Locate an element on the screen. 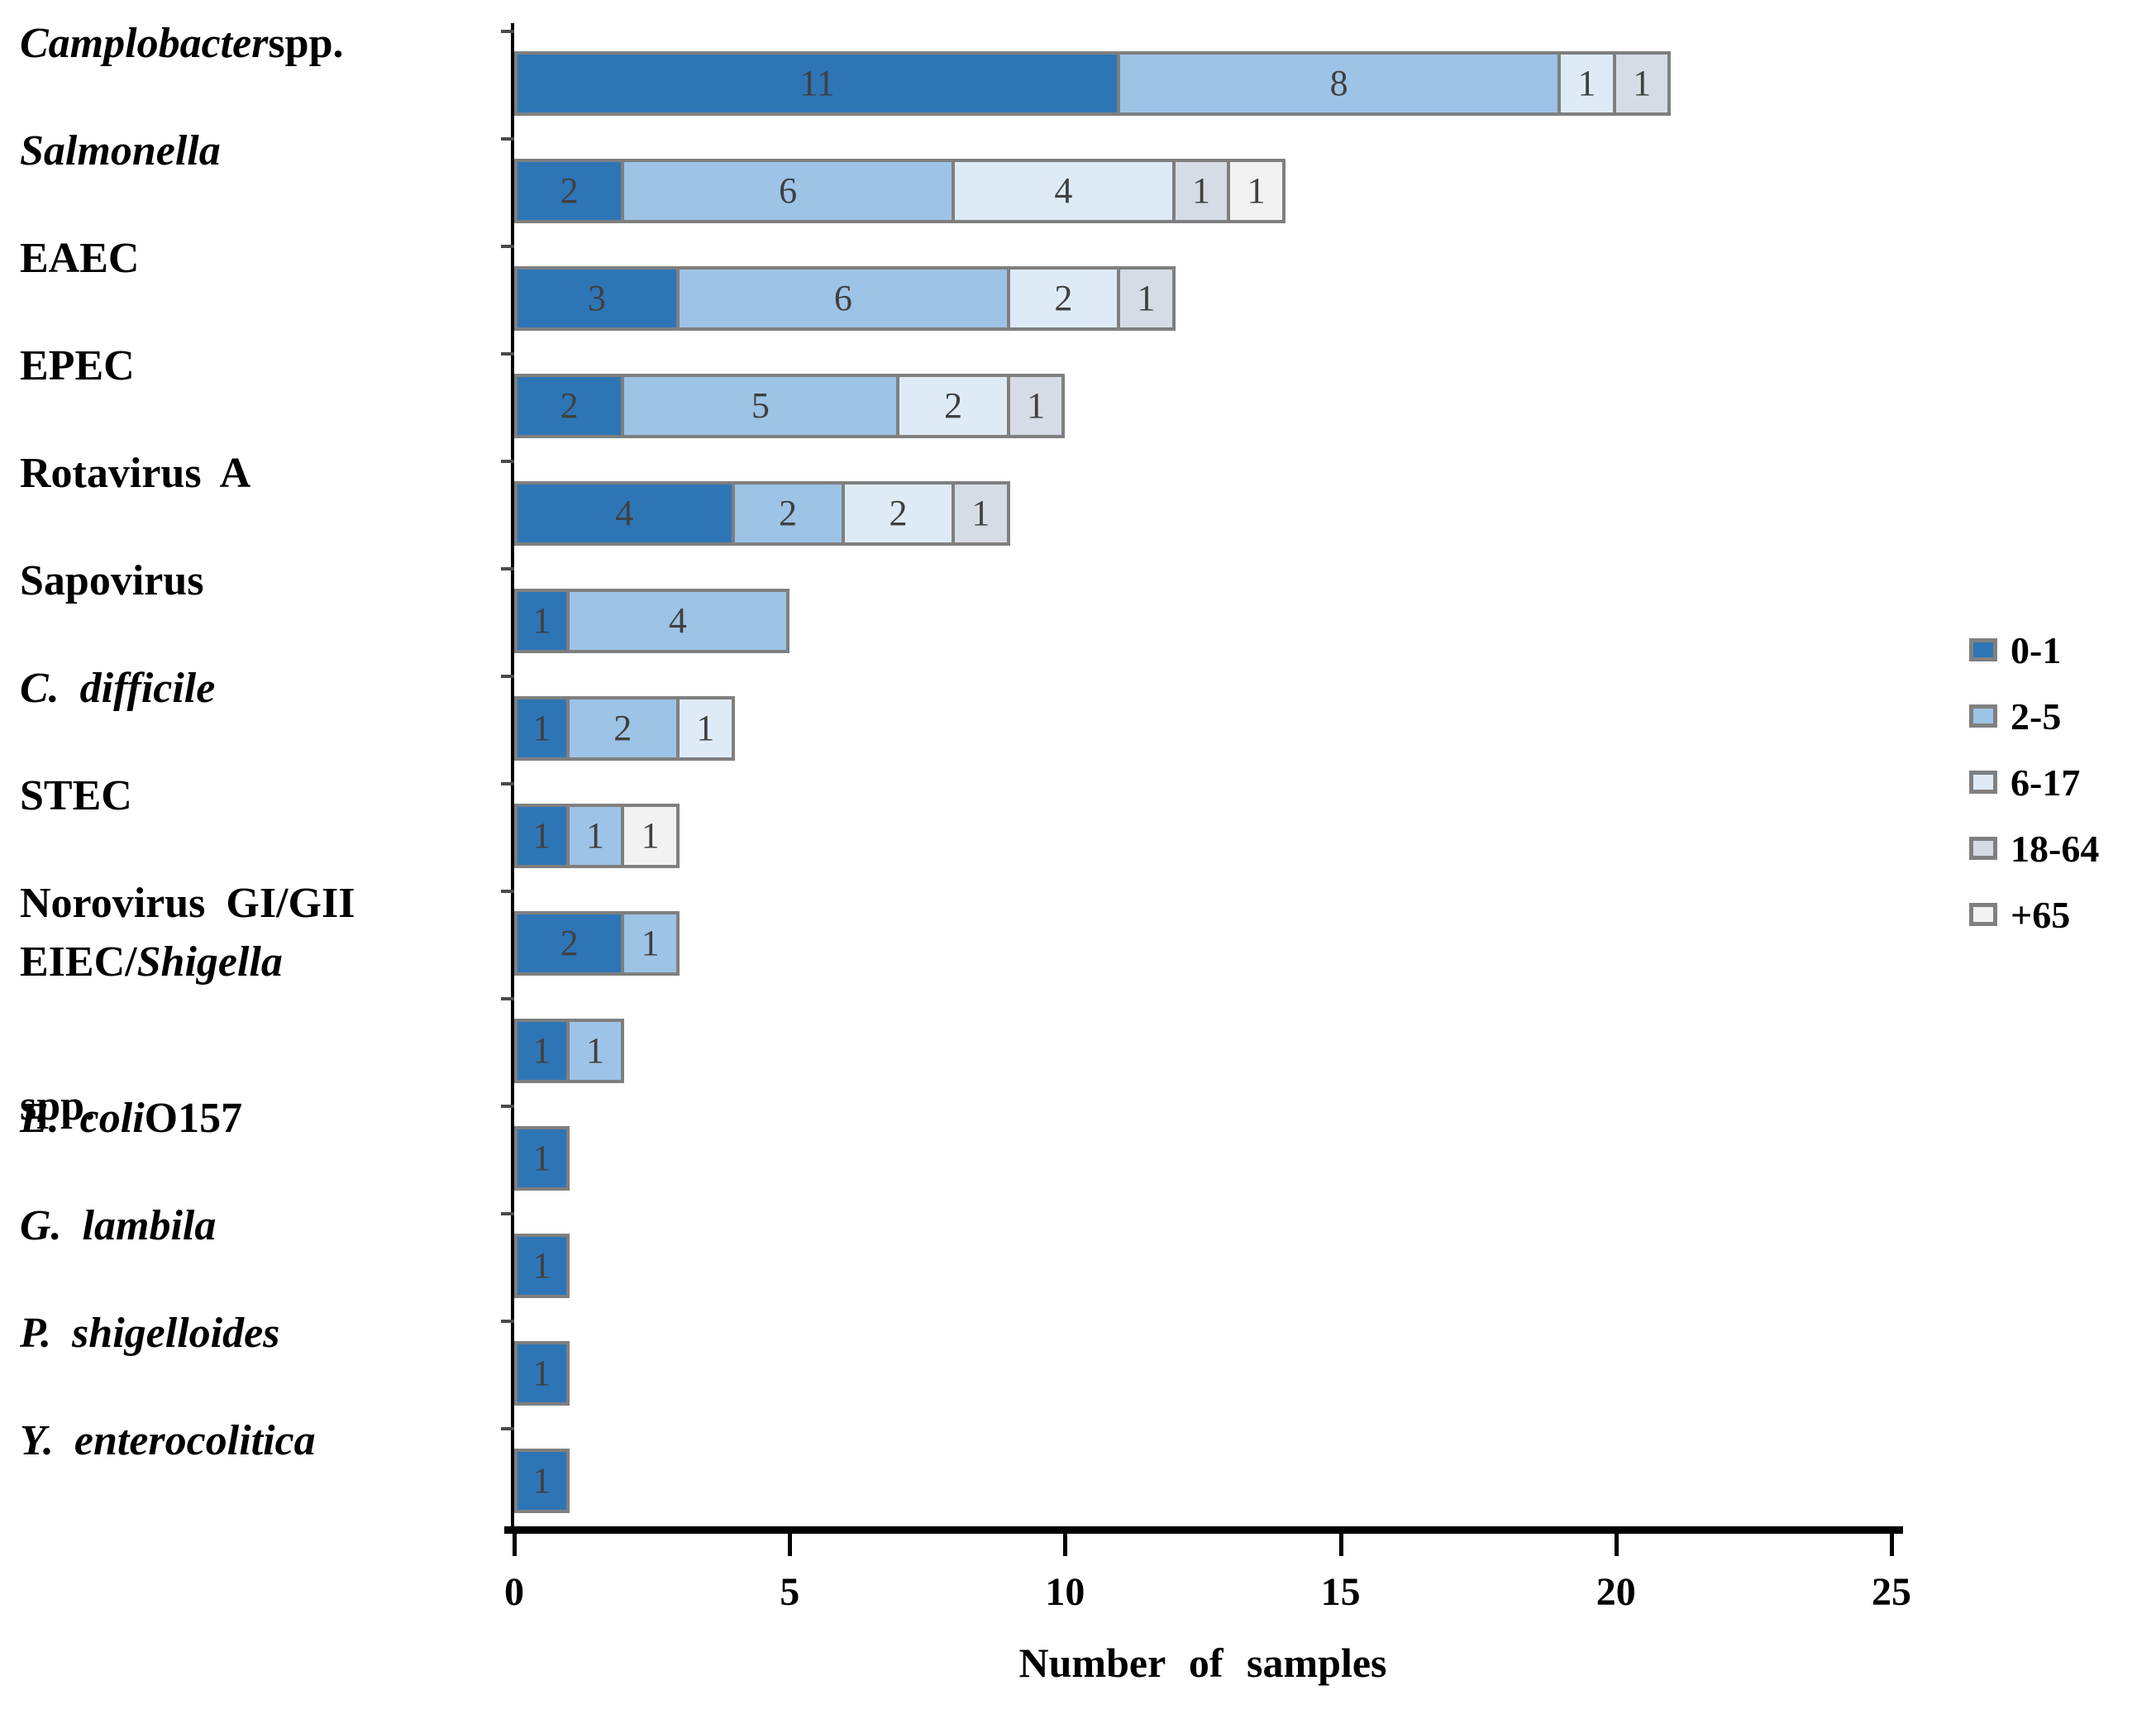  category-label-text: EPEC is located at coordinates (77, 365).